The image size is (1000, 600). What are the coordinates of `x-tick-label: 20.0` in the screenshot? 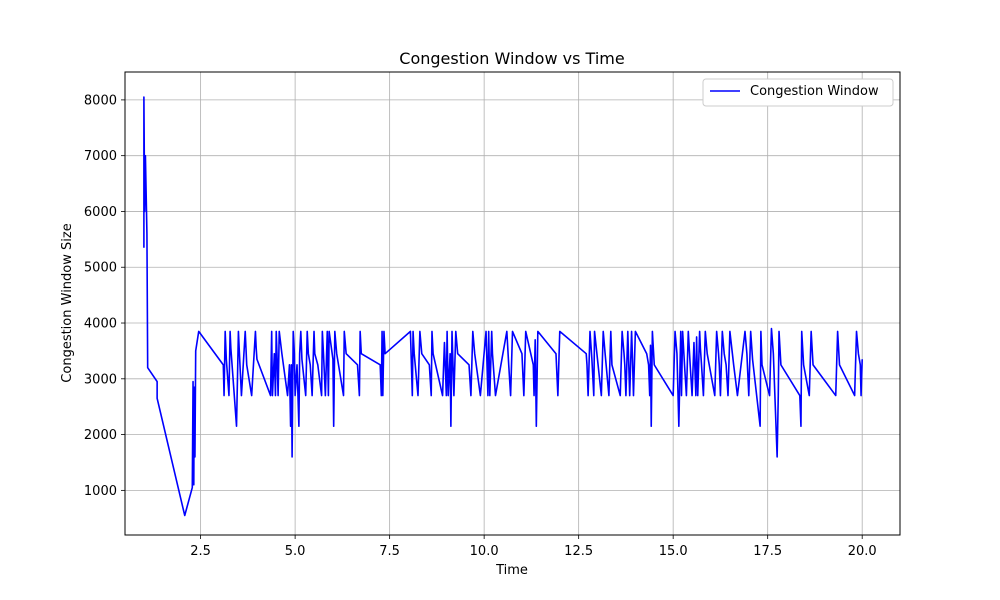 It's located at (862, 551).